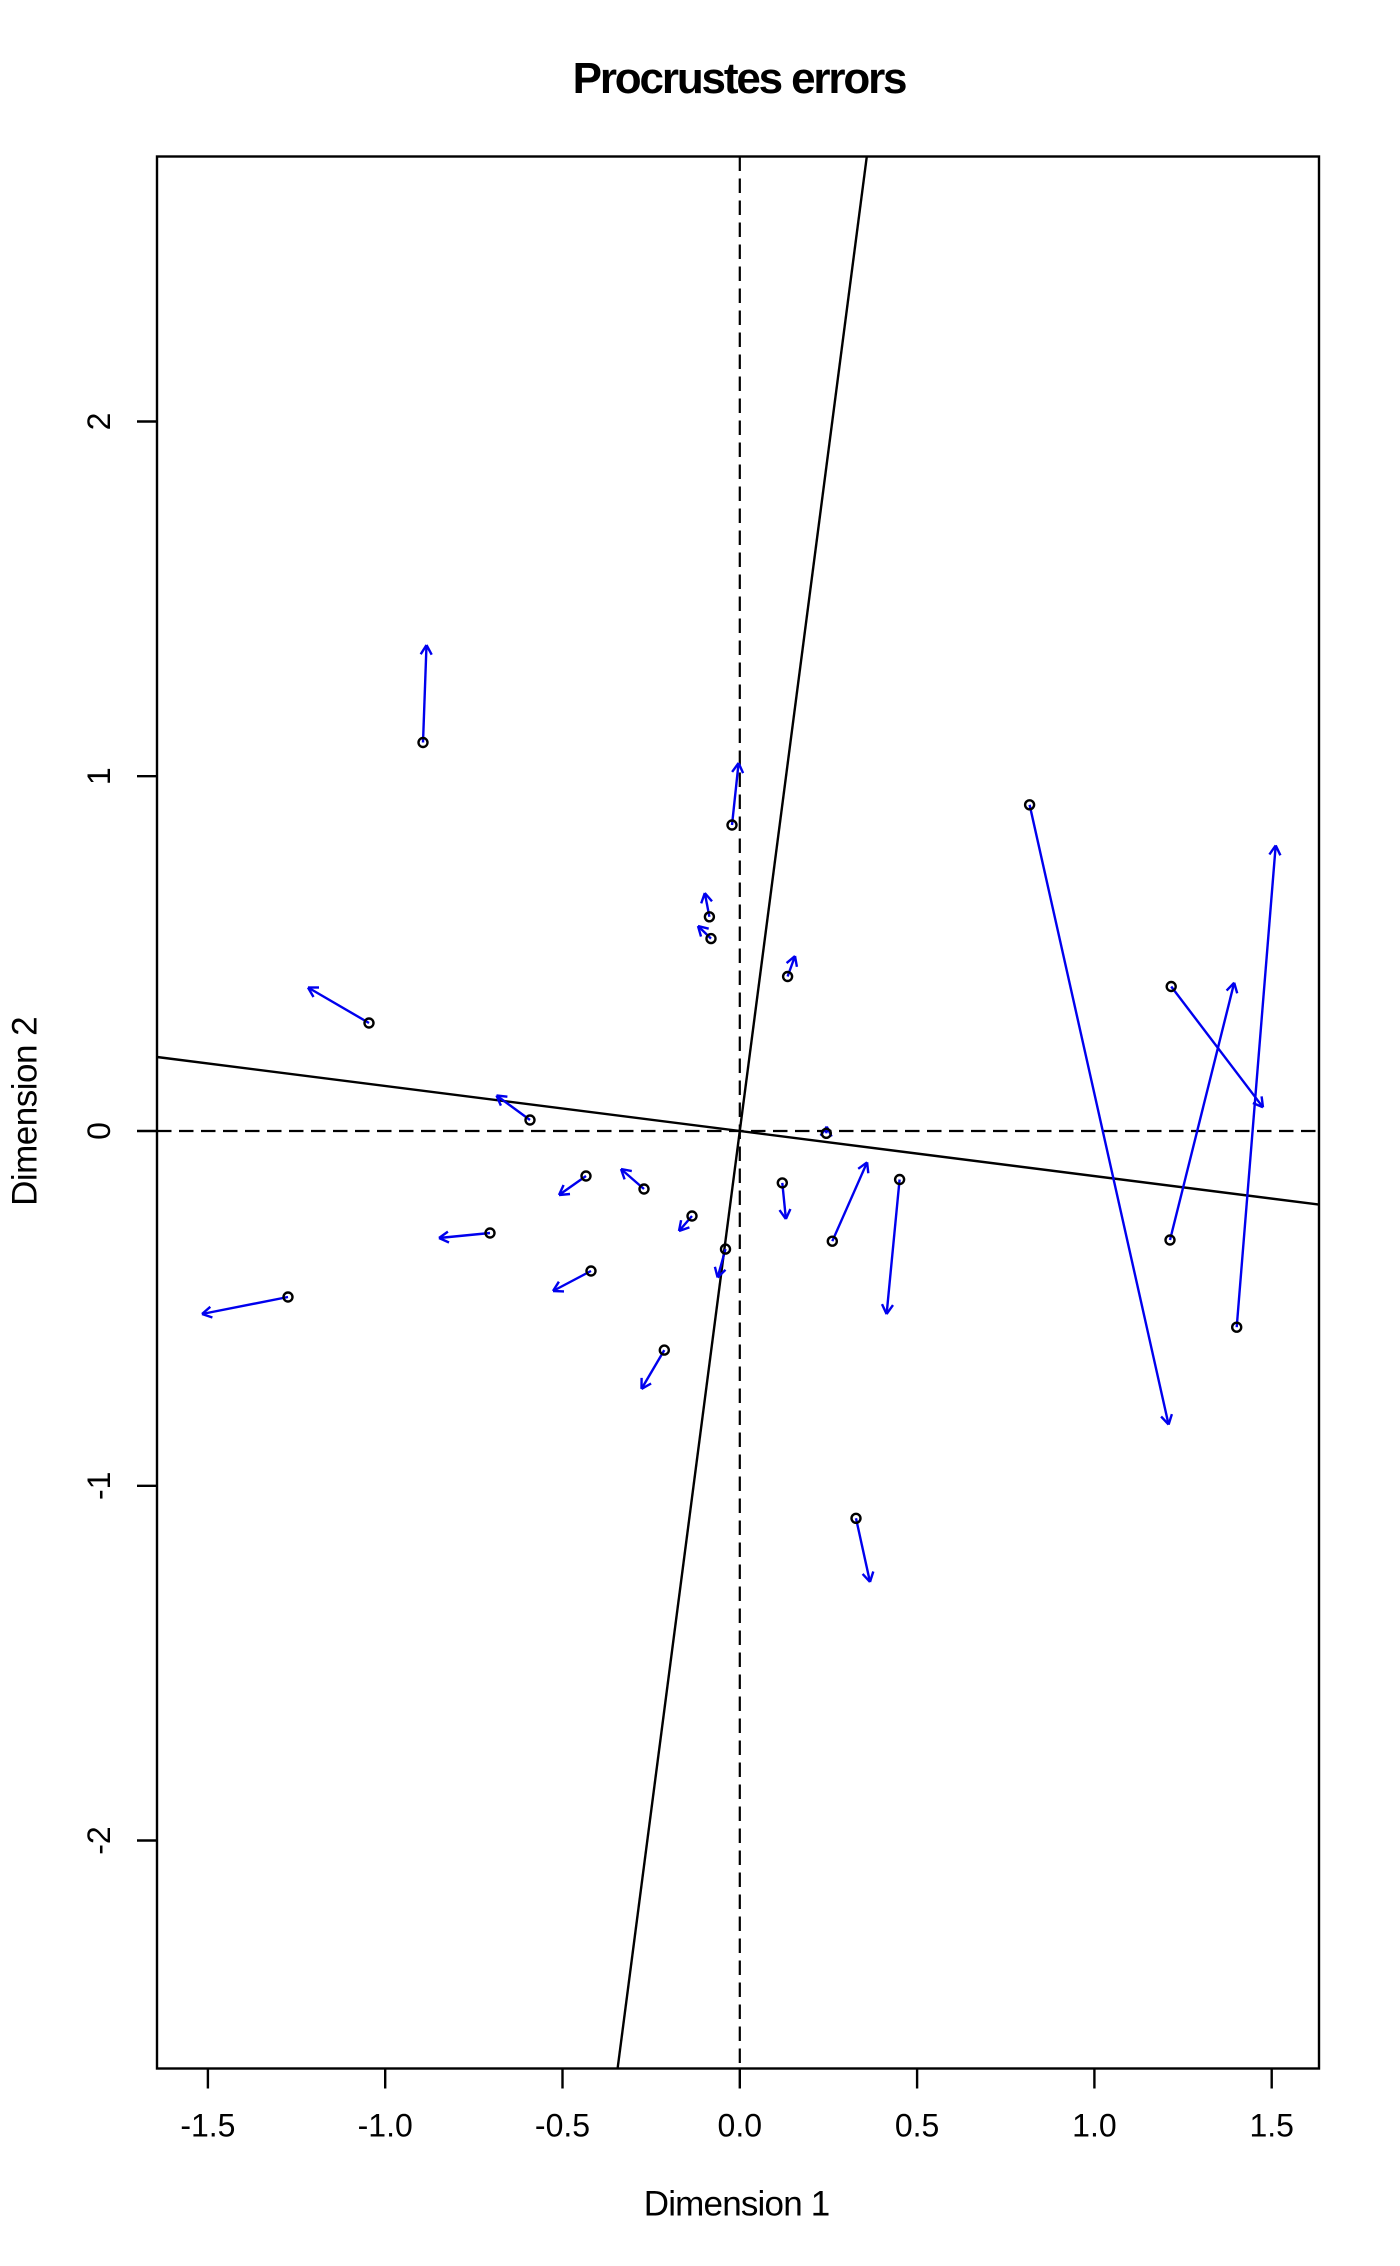 The width and height of the screenshot is (1400, 2266). What do you see at coordinates (99, 776) in the screenshot?
I see `svg-text: 1` at bounding box center [99, 776].